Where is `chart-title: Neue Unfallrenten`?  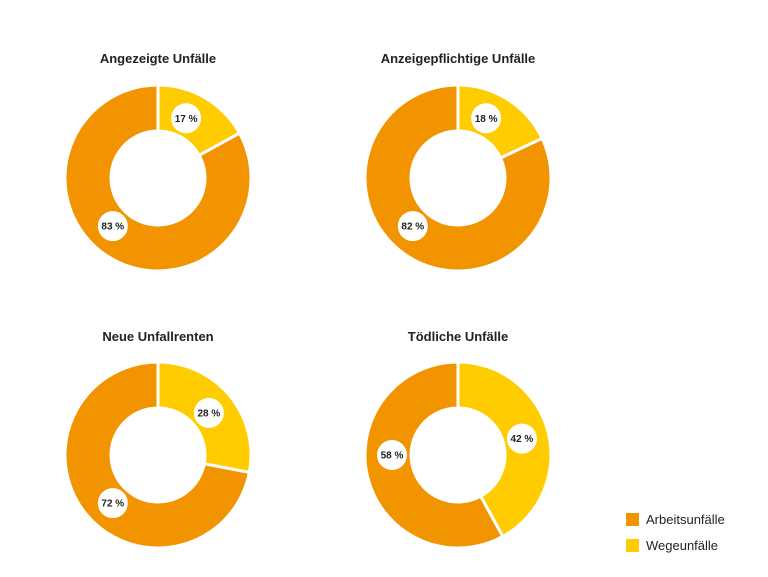
chart-title: Neue Unfallrenten is located at coordinates (157, 336).